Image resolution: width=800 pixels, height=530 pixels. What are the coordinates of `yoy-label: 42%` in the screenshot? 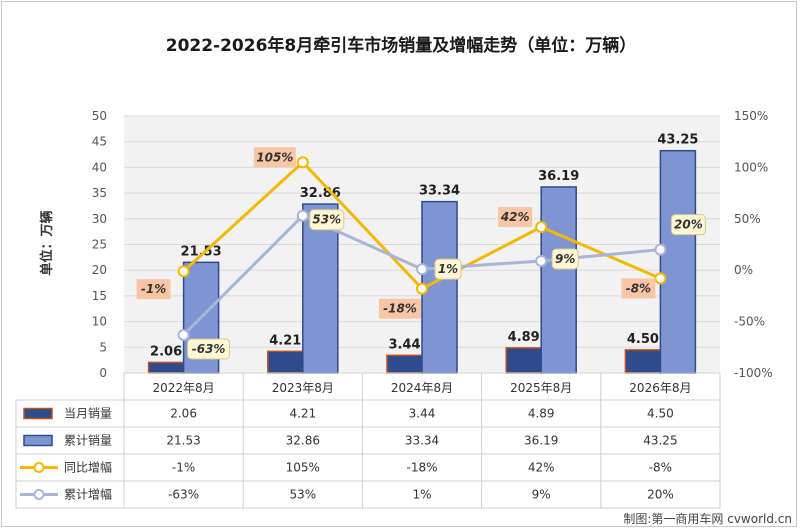 It's located at (515, 217).